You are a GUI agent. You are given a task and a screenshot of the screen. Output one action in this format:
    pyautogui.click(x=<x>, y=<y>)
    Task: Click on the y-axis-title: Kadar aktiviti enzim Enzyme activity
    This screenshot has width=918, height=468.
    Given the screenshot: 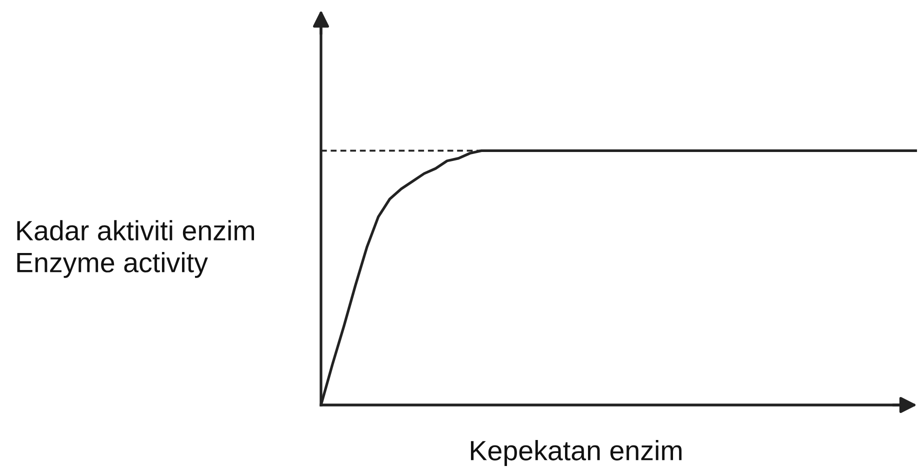 What is the action you would take?
    pyautogui.click(x=135, y=249)
    